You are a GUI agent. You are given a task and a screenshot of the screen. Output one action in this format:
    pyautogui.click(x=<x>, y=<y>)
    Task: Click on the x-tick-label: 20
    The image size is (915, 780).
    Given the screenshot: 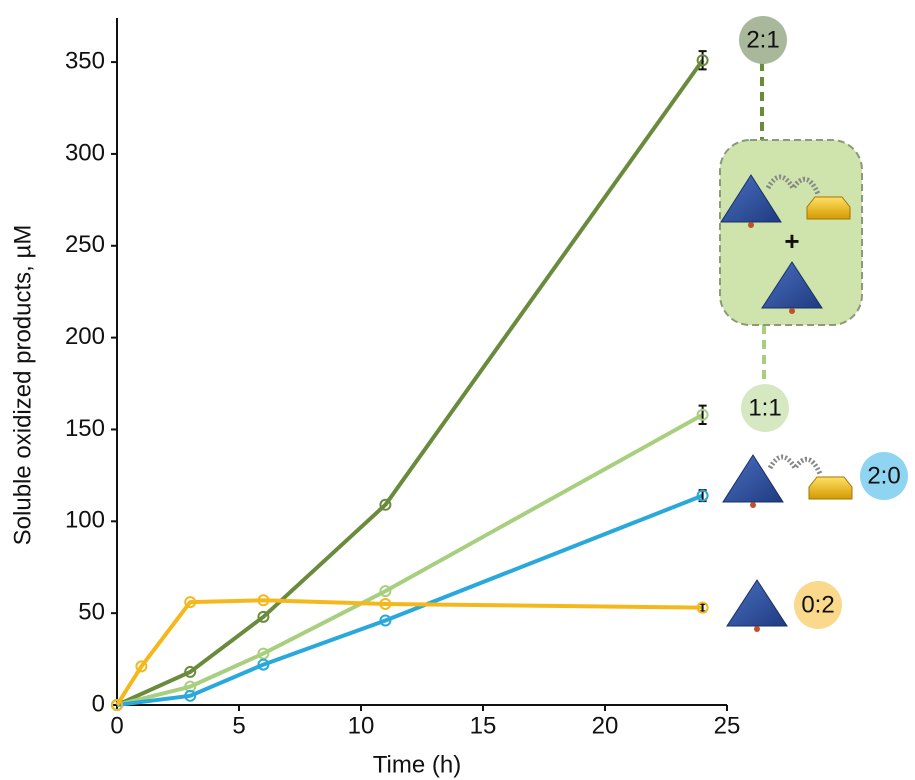 What is the action you would take?
    pyautogui.click(x=605, y=725)
    